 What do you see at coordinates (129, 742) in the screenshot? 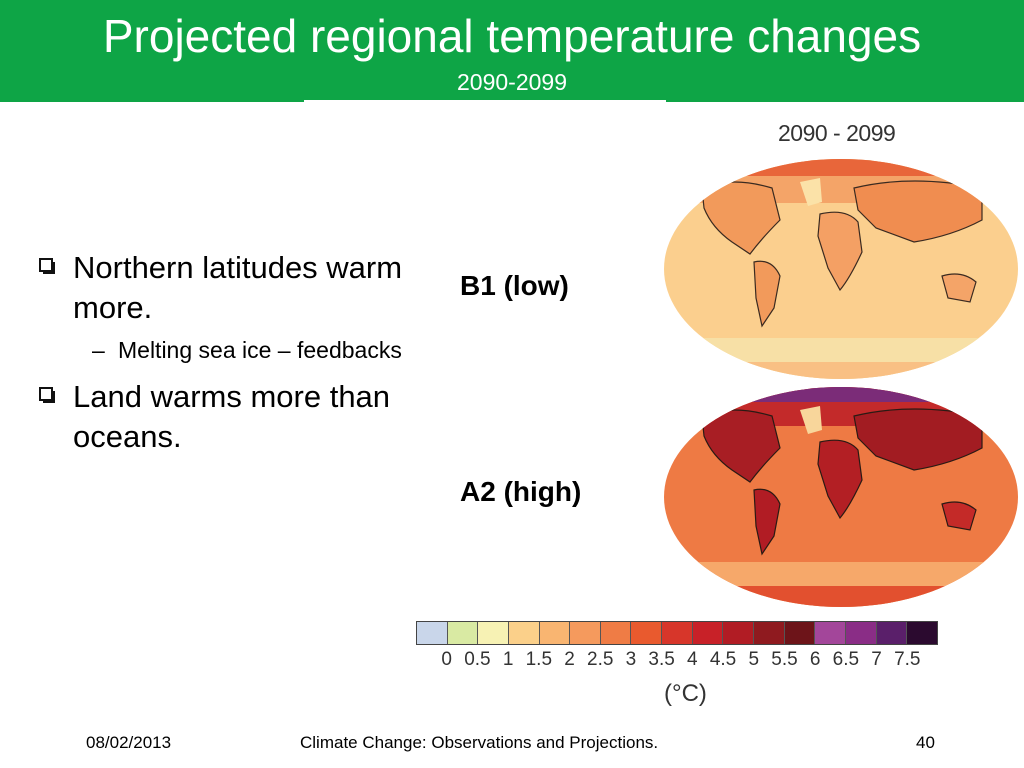
I see `footer-date: 08/02/2013` at bounding box center [129, 742].